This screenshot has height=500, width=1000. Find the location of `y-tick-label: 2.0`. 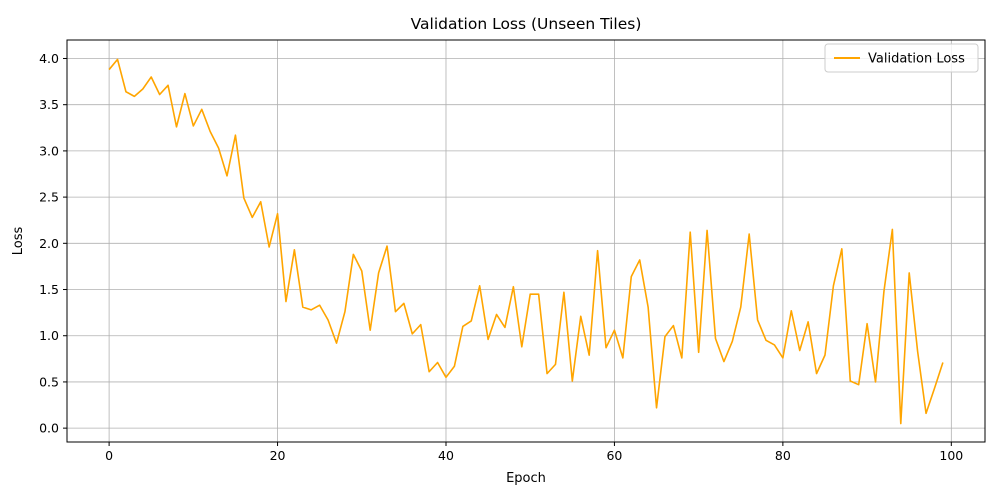

y-tick-label: 2.0 is located at coordinates (49, 243).